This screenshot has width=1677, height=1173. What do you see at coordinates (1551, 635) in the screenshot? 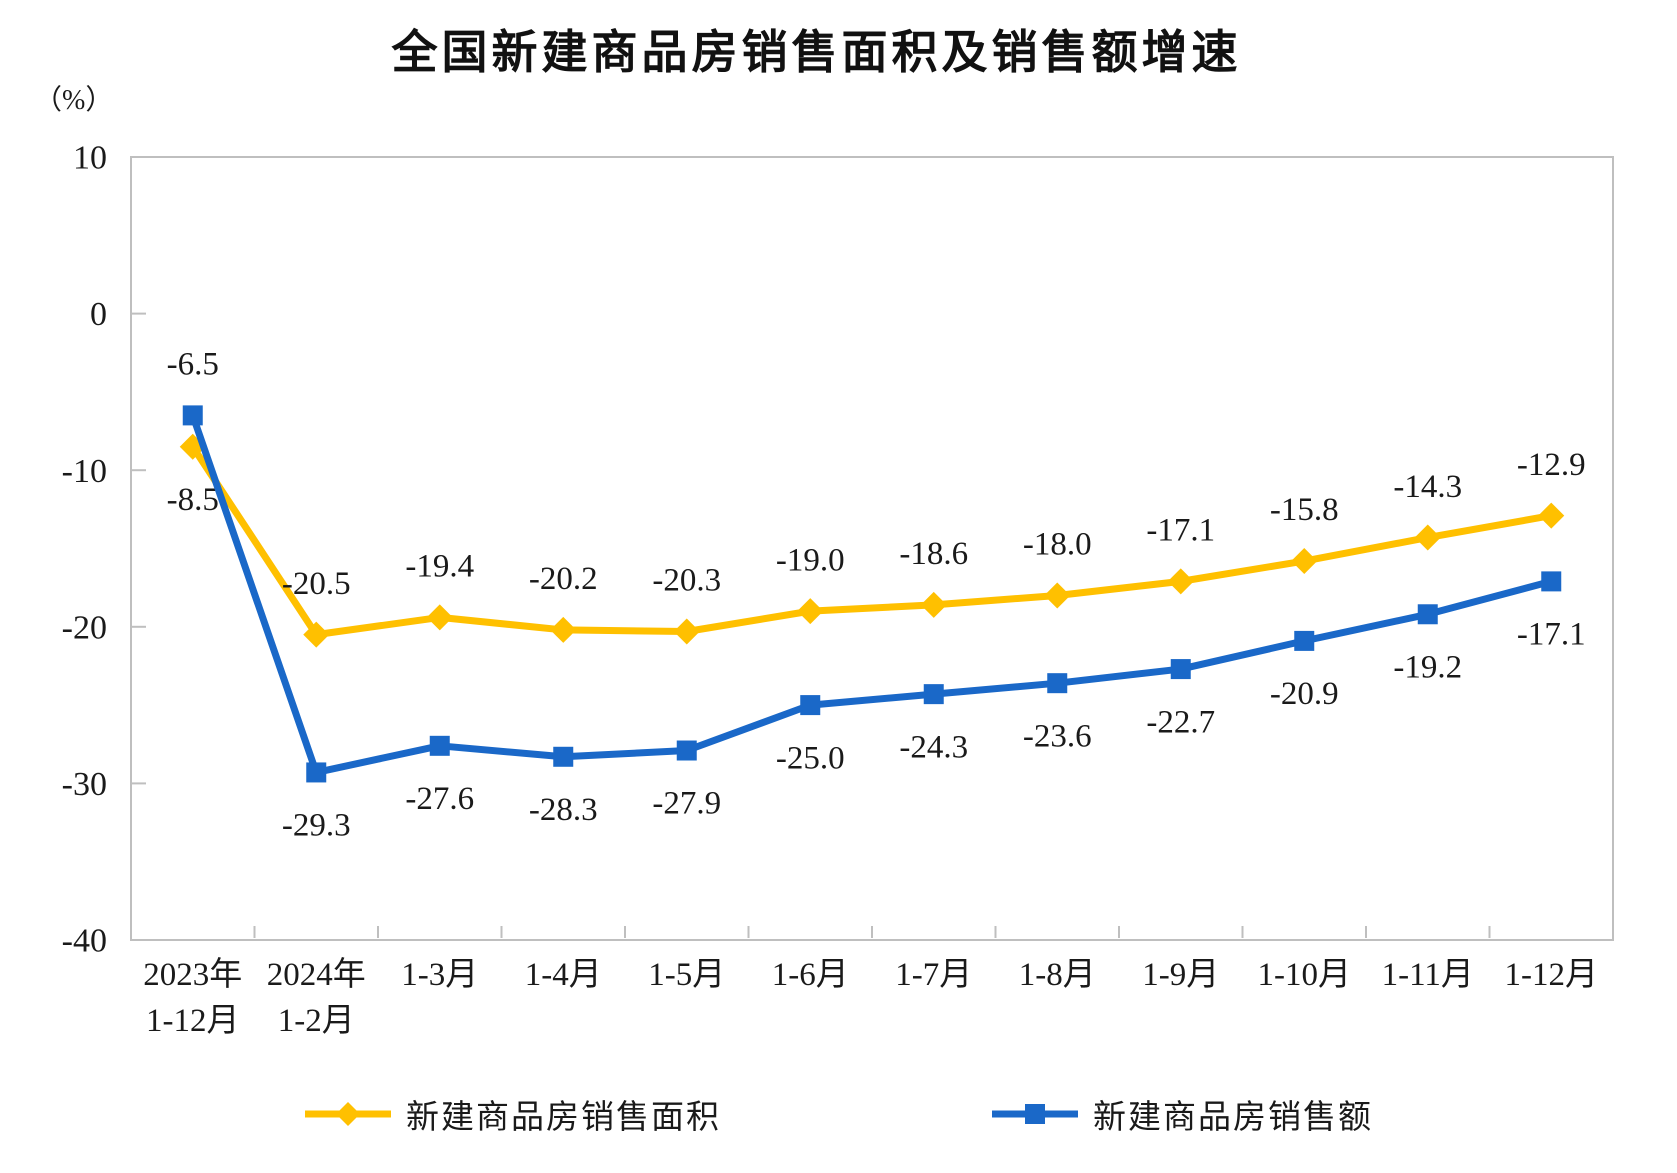
I see `series-1-data-label: -17.1` at bounding box center [1551, 635].